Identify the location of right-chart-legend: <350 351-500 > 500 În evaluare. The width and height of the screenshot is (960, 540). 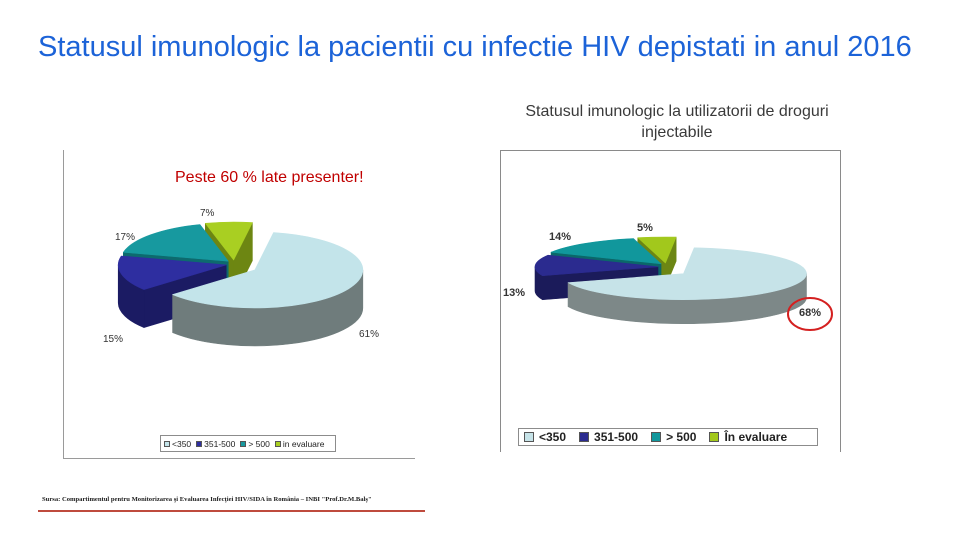
(668, 437).